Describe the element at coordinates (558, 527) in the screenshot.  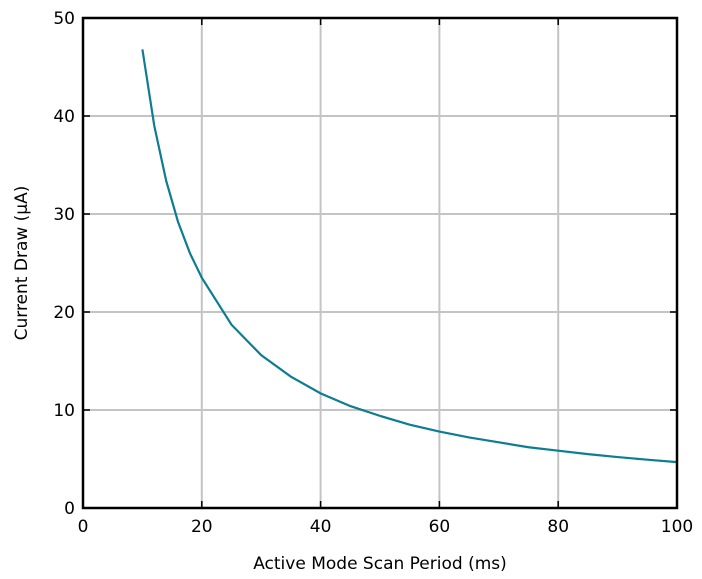
I see `x-tick-label: 80` at that location.